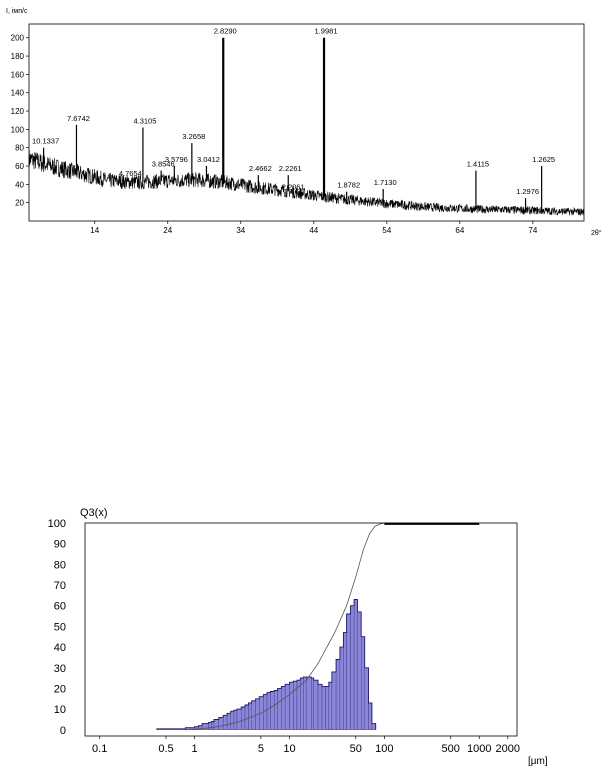 Image resolution: width=607 pixels, height=771 pixels. I want to click on psd-title: Q3(x), so click(94, 513).